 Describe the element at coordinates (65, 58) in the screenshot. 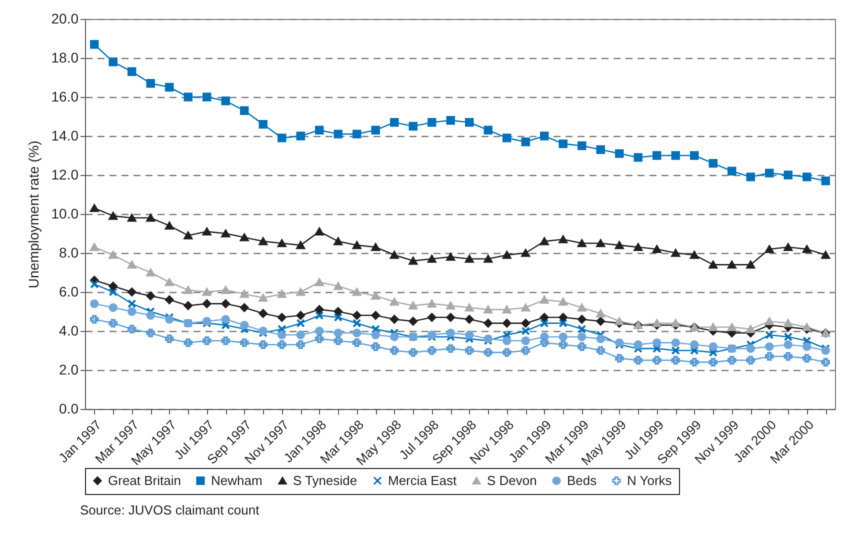

I see `y-tick-label: 18.0` at that location.